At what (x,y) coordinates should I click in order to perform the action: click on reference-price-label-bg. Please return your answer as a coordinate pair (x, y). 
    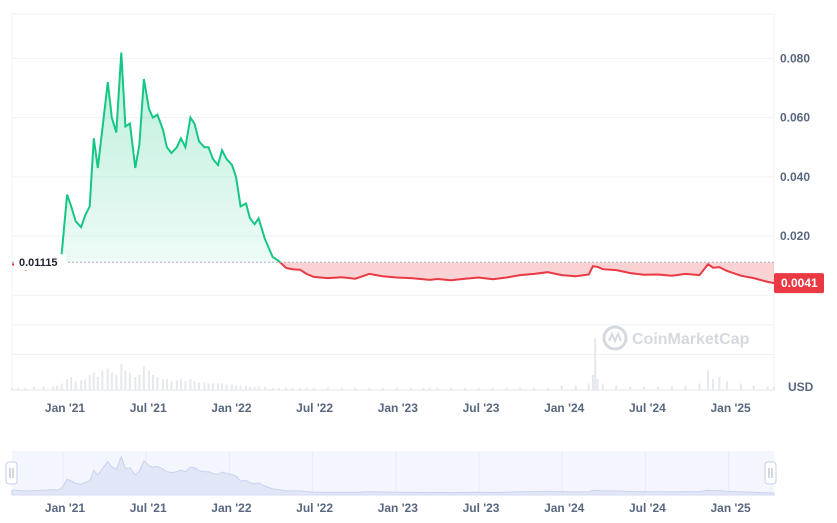
    Looking at the image, I should click on (40, 262).